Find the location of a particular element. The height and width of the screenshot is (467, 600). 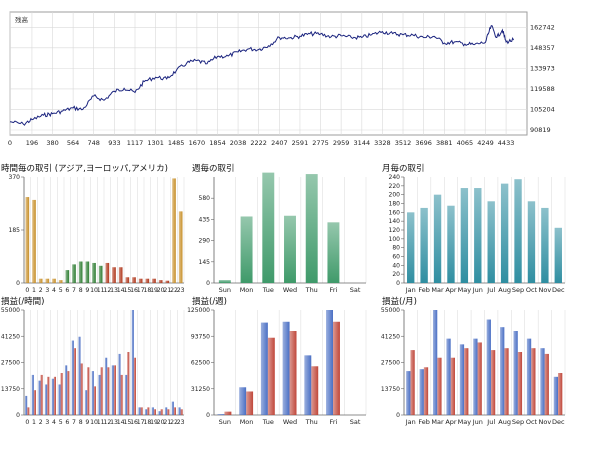

hourly-trades-x-tick-label: 15 is located at coordinates (127, 290).